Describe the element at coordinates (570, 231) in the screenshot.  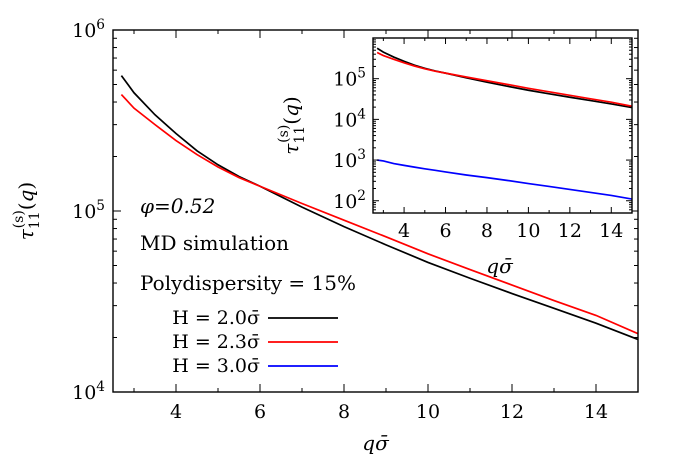
I see `inset-x-tick-label: 12` at that location.